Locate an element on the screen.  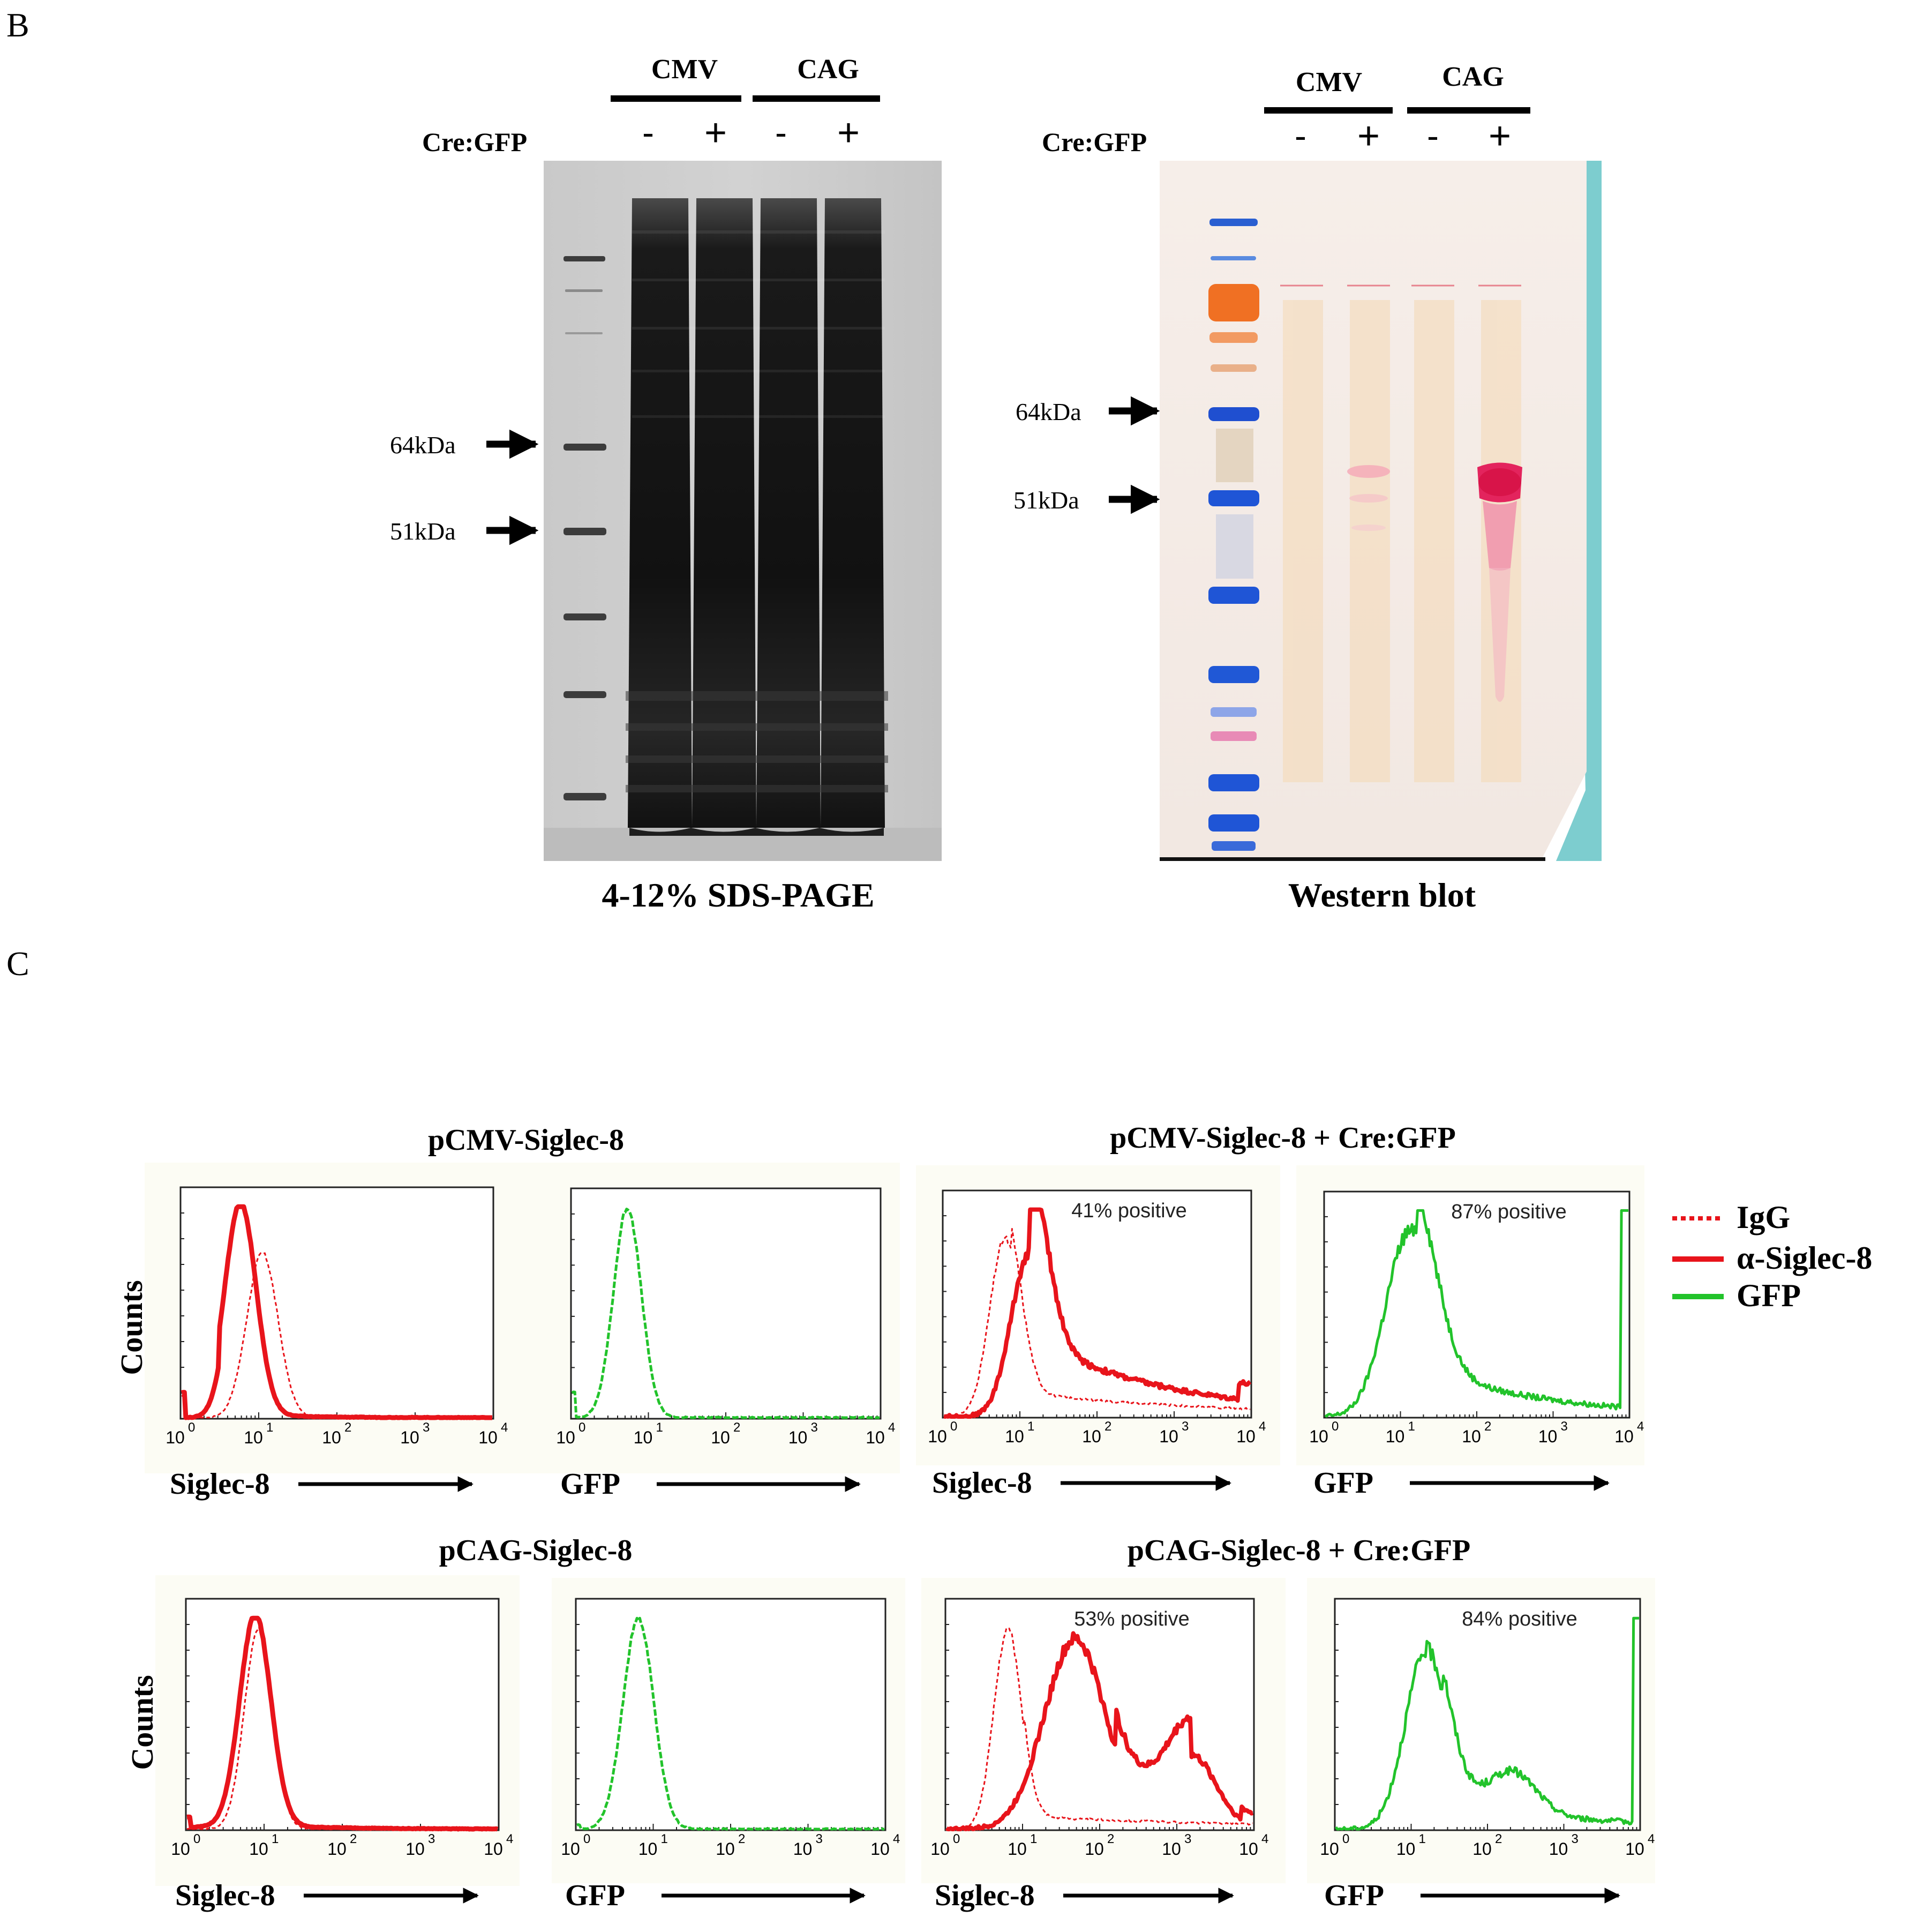
row2-left-title: pCAG-Siglec-8 is located at coordinates (536, 1550).